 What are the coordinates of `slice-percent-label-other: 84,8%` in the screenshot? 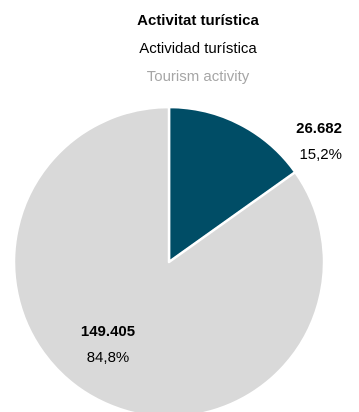 It's located at (108, 357).